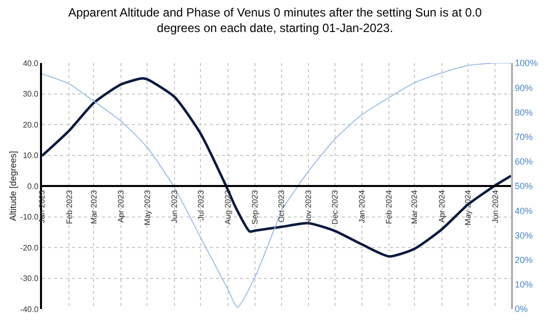 The image size is (550, 326). I want to click on y2-tick-label: 60%, so click(523, 161).